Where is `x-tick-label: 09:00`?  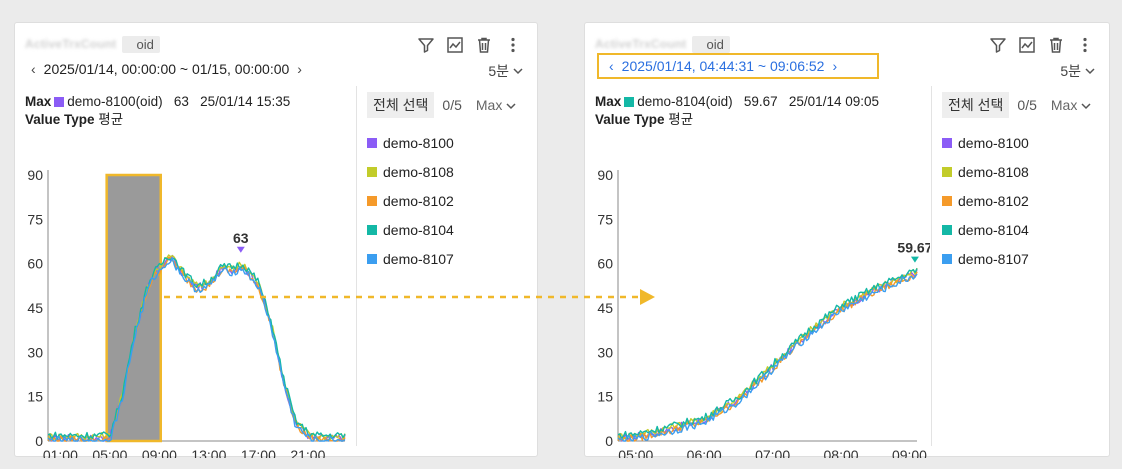
x-tick-label: 09:00 is located at coordinates (159, 452).